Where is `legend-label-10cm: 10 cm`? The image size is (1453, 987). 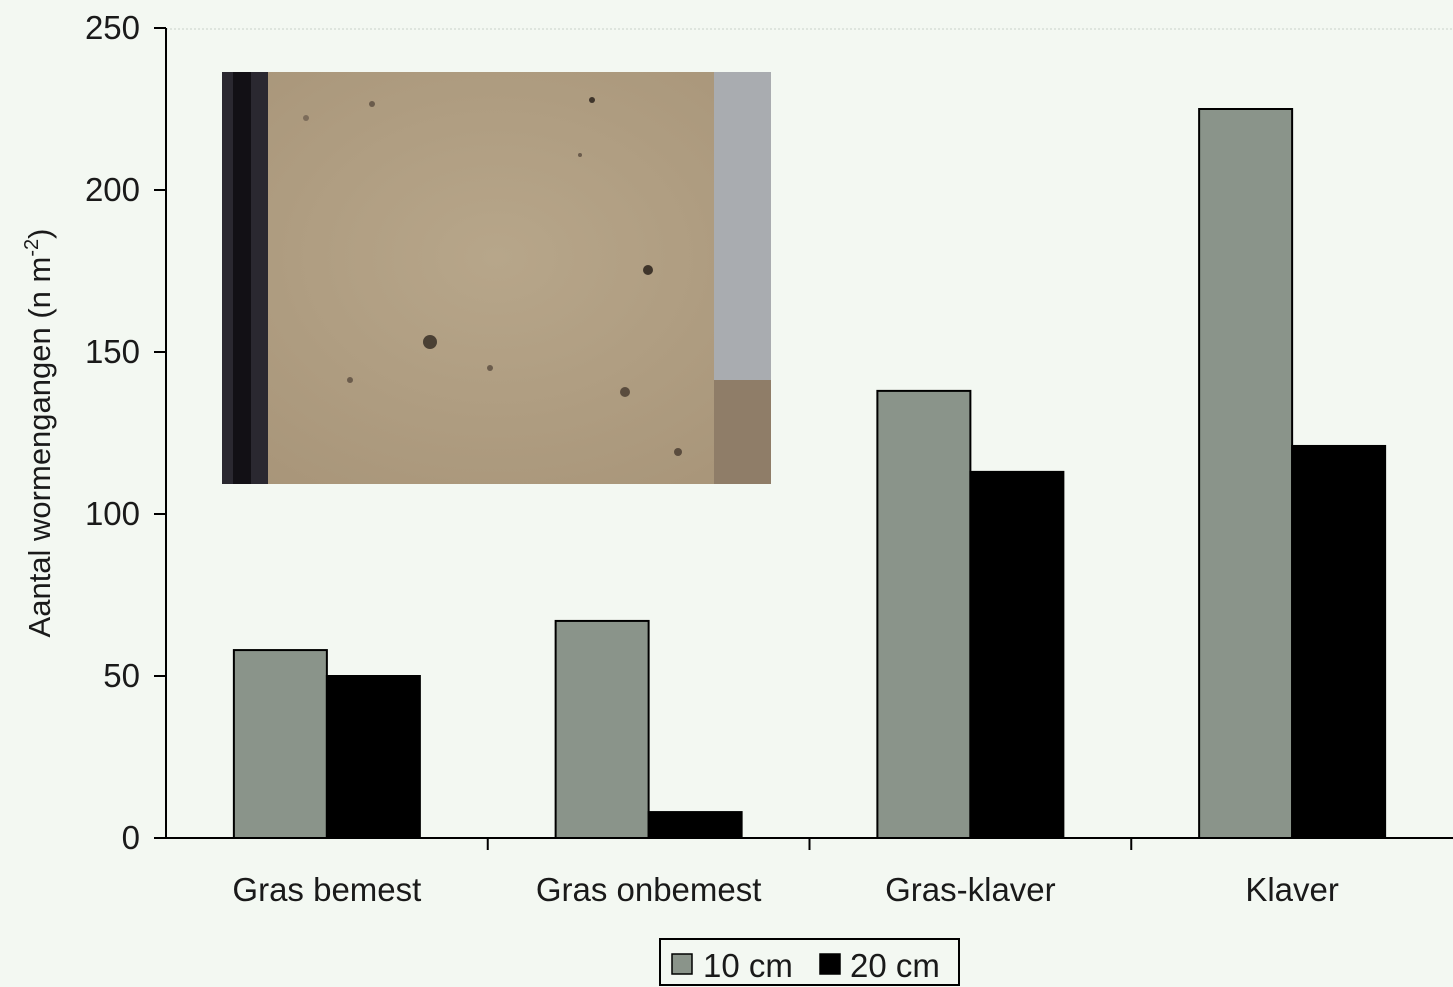
legend-label-10cm: 10 cm is located at coordinates (748, 965).